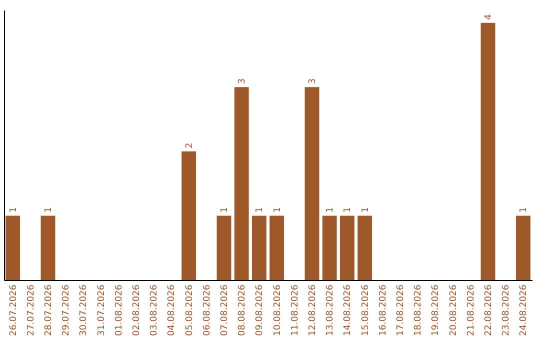 The width and height of the screenshot is (540, 340). I want to click on x-tick-label: 05.08.2026, so click(189, 310).